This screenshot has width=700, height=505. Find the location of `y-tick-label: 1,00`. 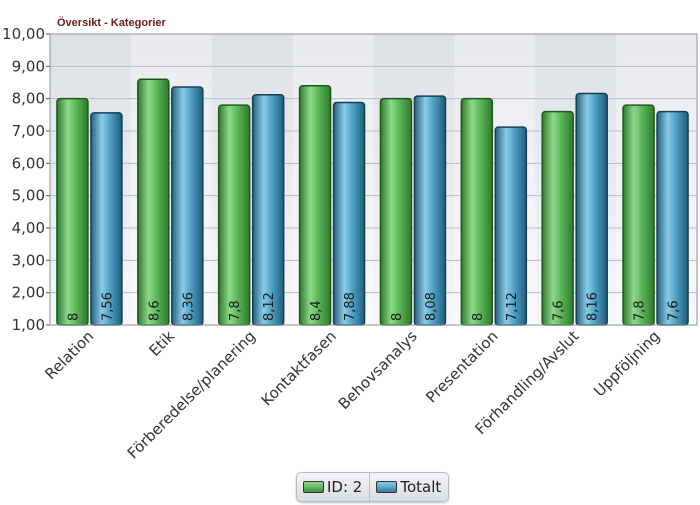

y-tick-label: 1,00 is located at coordinates (28, 325).